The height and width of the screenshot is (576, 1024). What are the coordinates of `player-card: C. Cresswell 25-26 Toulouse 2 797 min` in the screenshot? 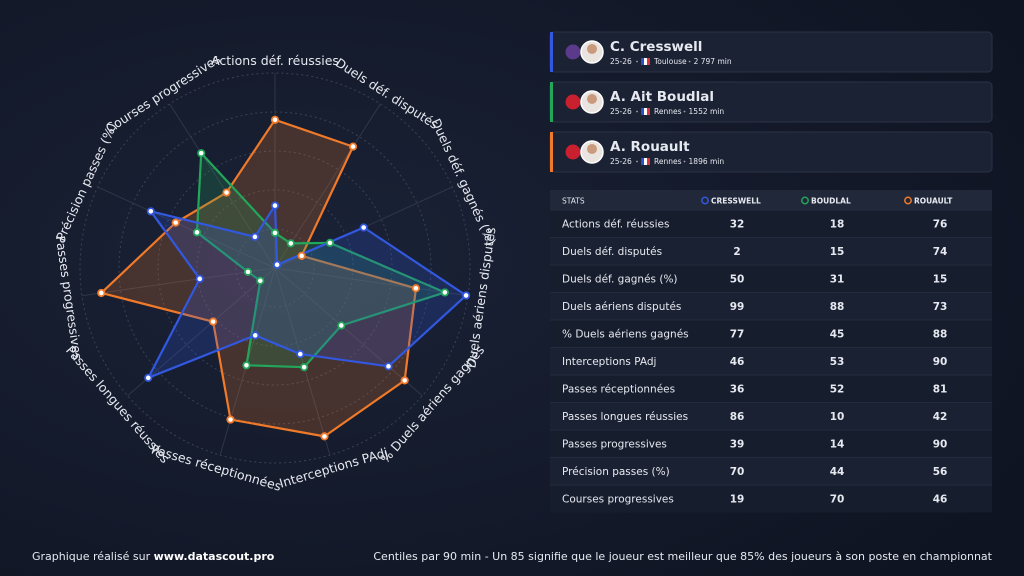 It's located at (771, 52).